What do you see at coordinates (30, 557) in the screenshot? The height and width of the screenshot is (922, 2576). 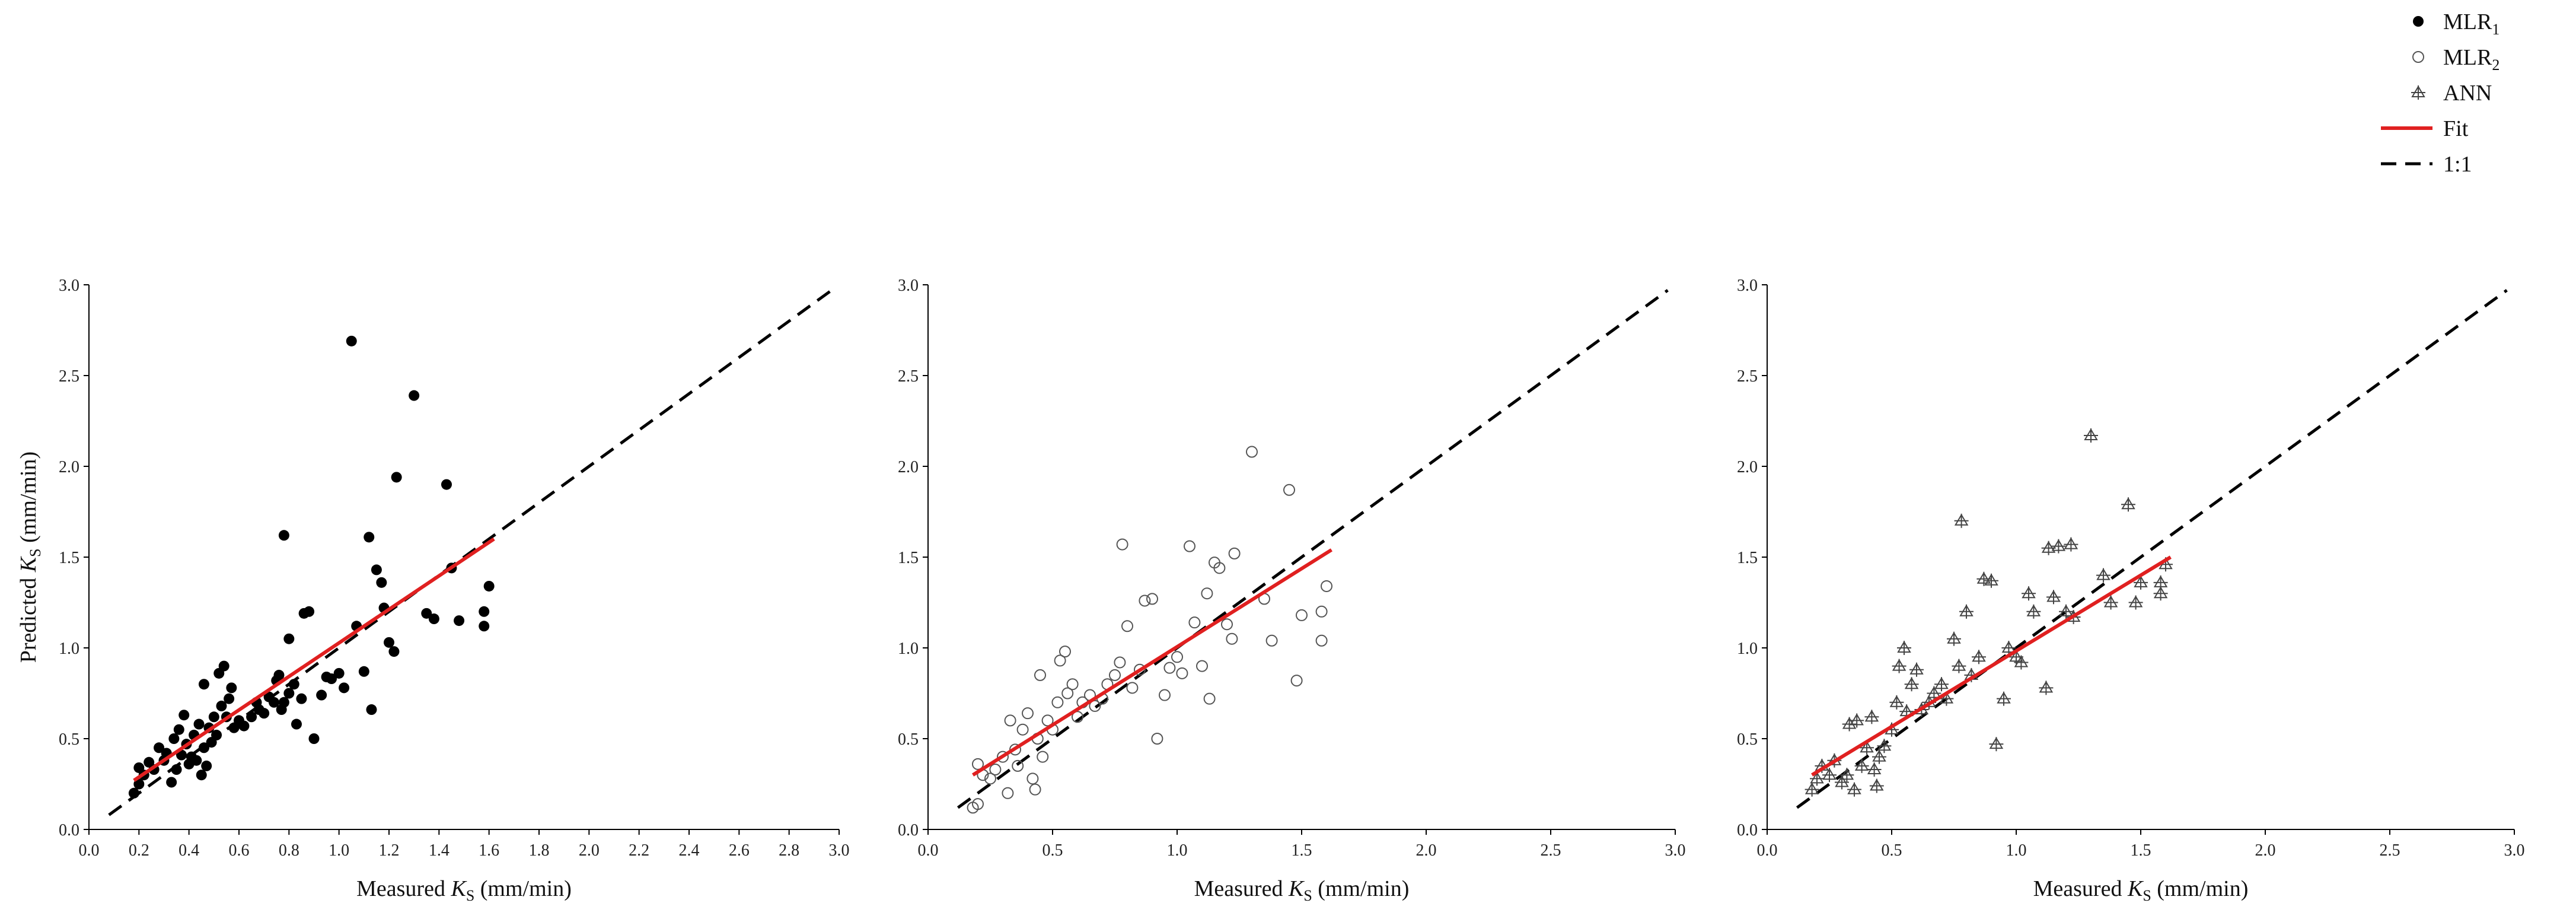 I see `y-axis-title: Predicted KS (mm/min)` at bounding box center [30, 557].